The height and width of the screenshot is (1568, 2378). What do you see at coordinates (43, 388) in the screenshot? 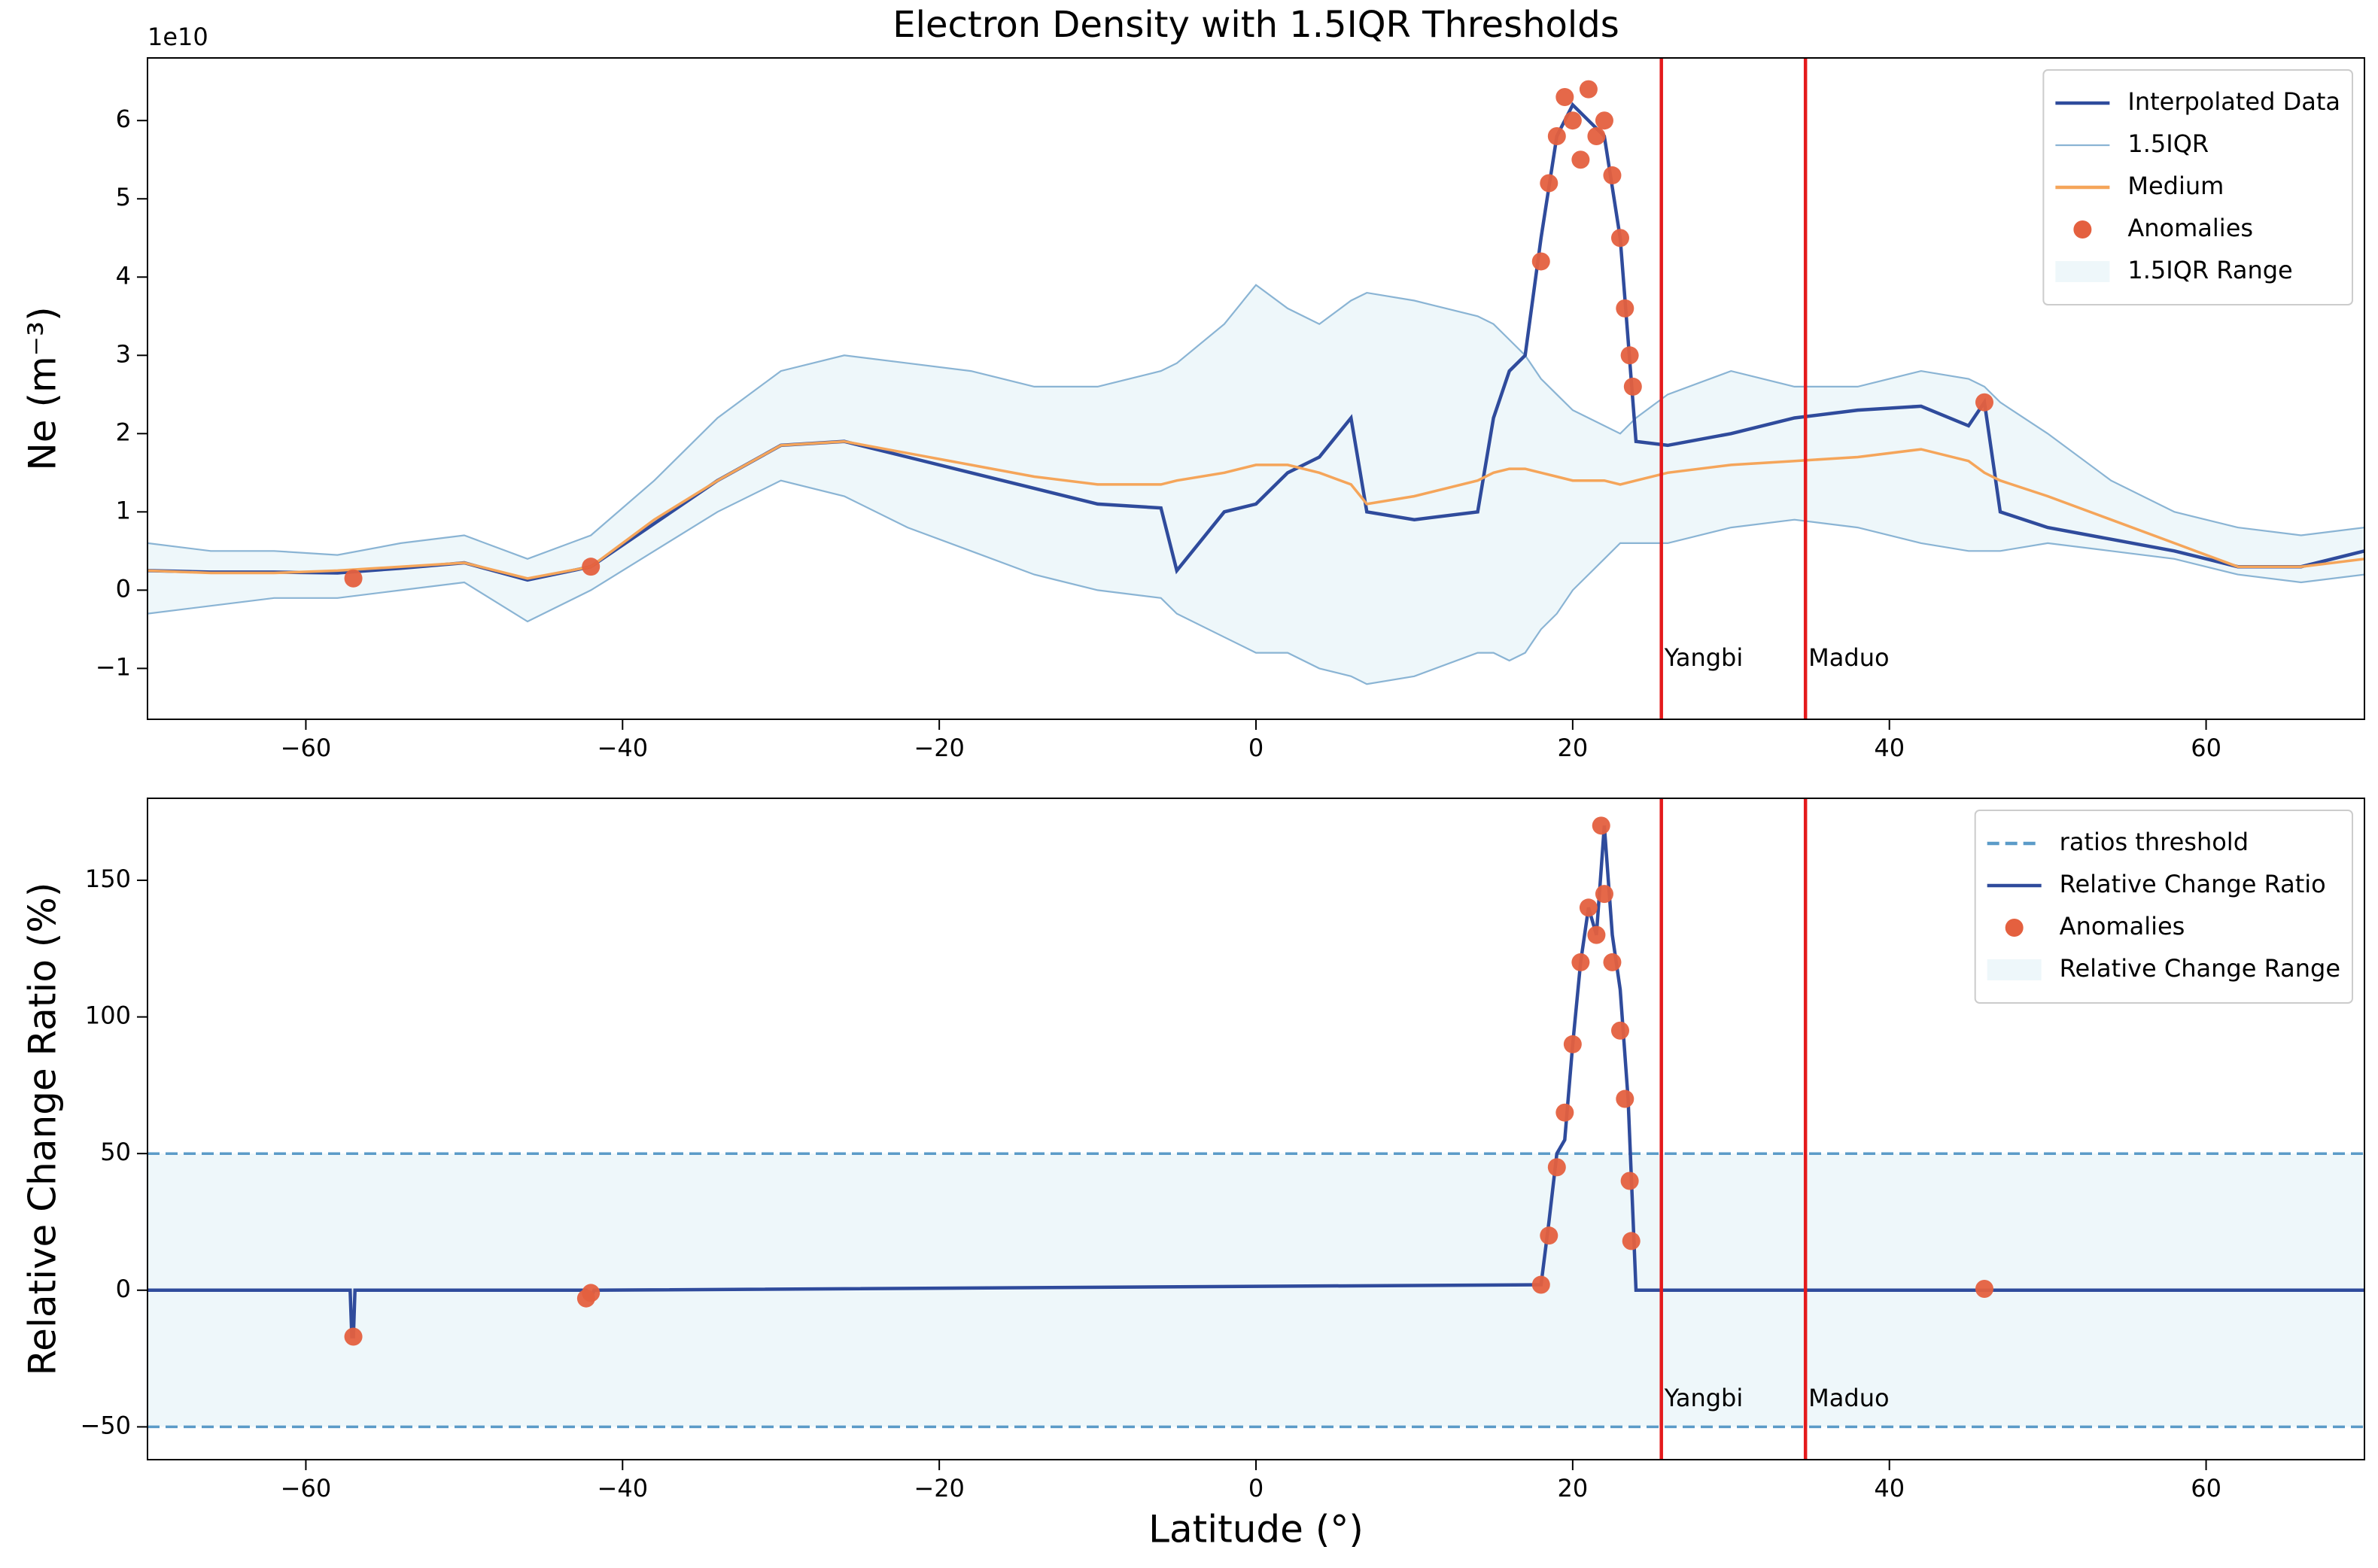
I see `y-axis-label: Ne (m⁻³)` at bounding box center [43, 388].